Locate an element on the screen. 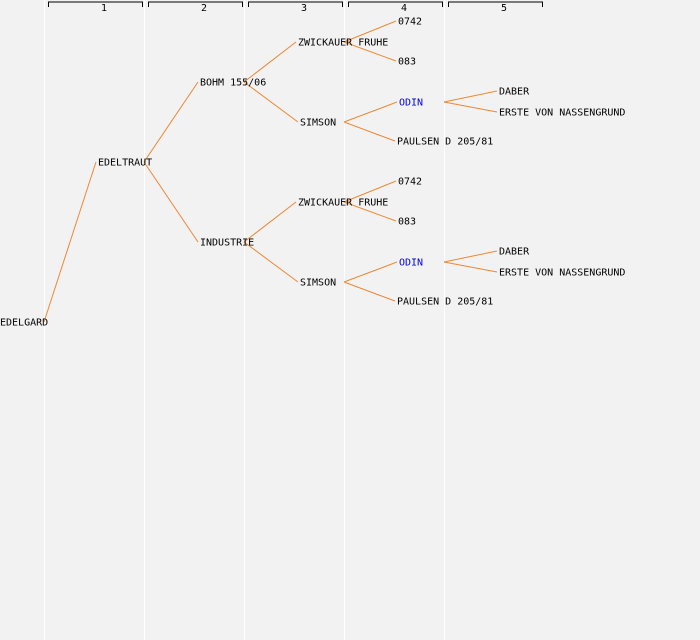 This screenshot has width=700, height=640. pedigree-node-label: INDUSTRIE is located at coordinates (227, 243).